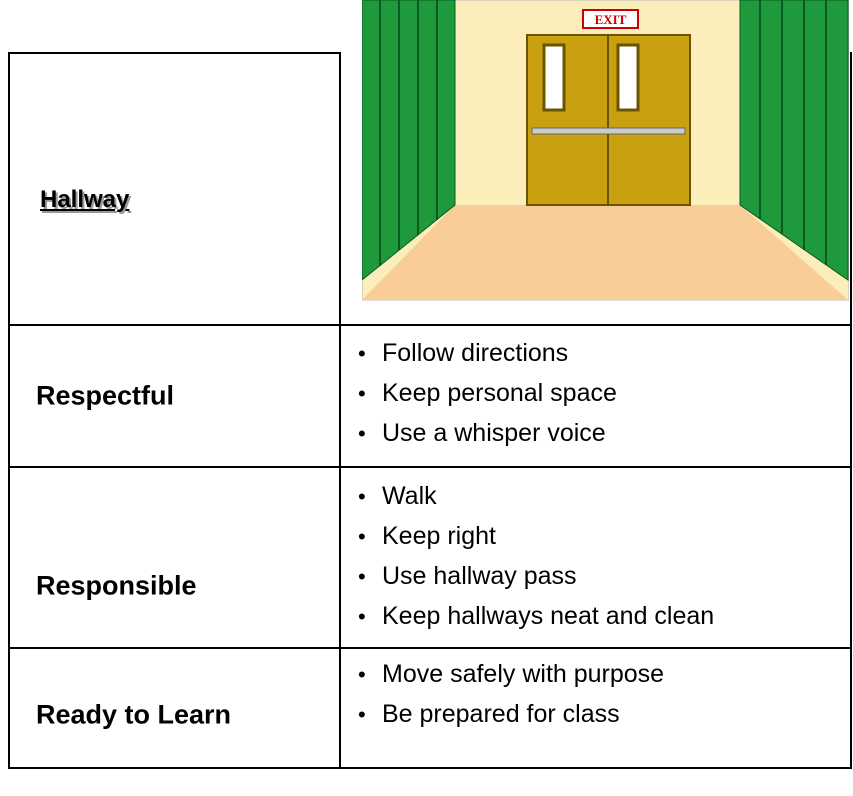 The height and width of the screenshot is (796, 853). I want to click on item: Move safely with purpose, so click(511, 674).